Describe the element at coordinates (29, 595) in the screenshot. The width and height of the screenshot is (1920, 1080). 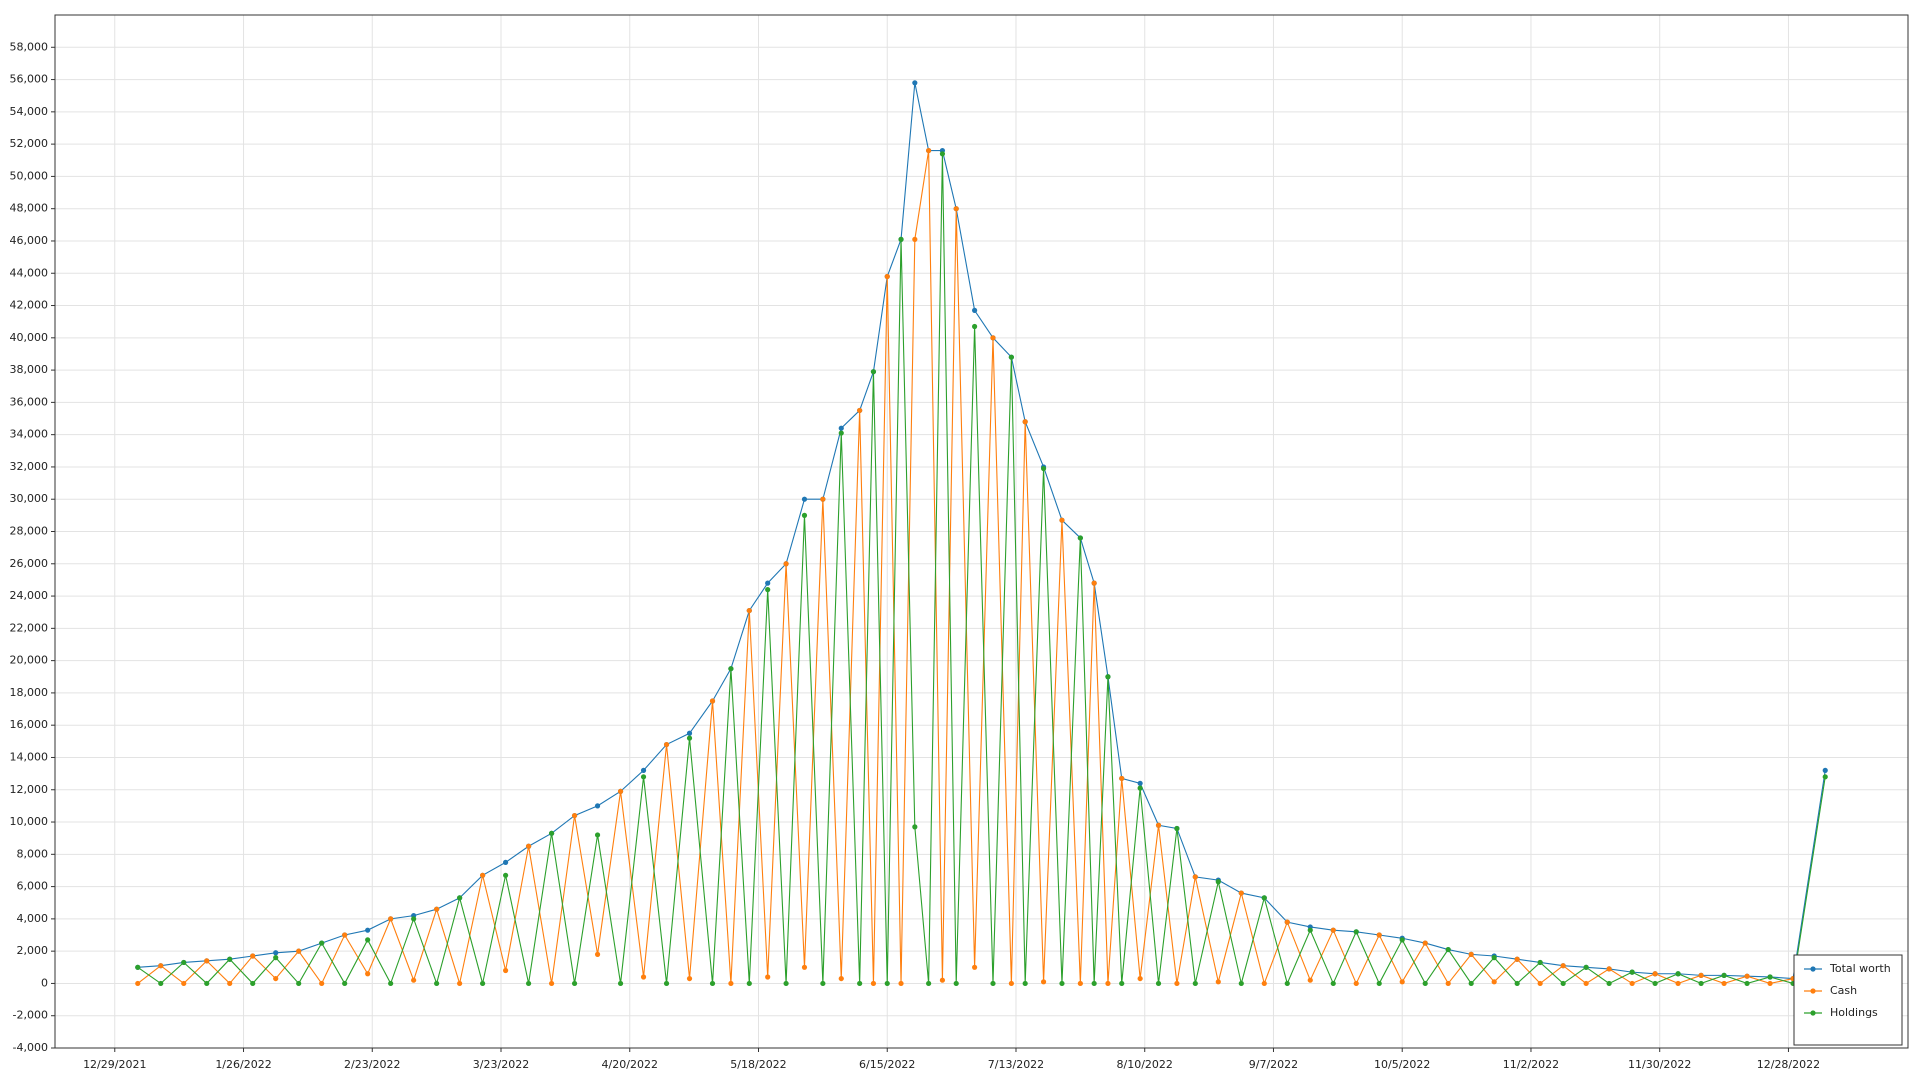
I see `y-tick-label: 24,000` at that location.